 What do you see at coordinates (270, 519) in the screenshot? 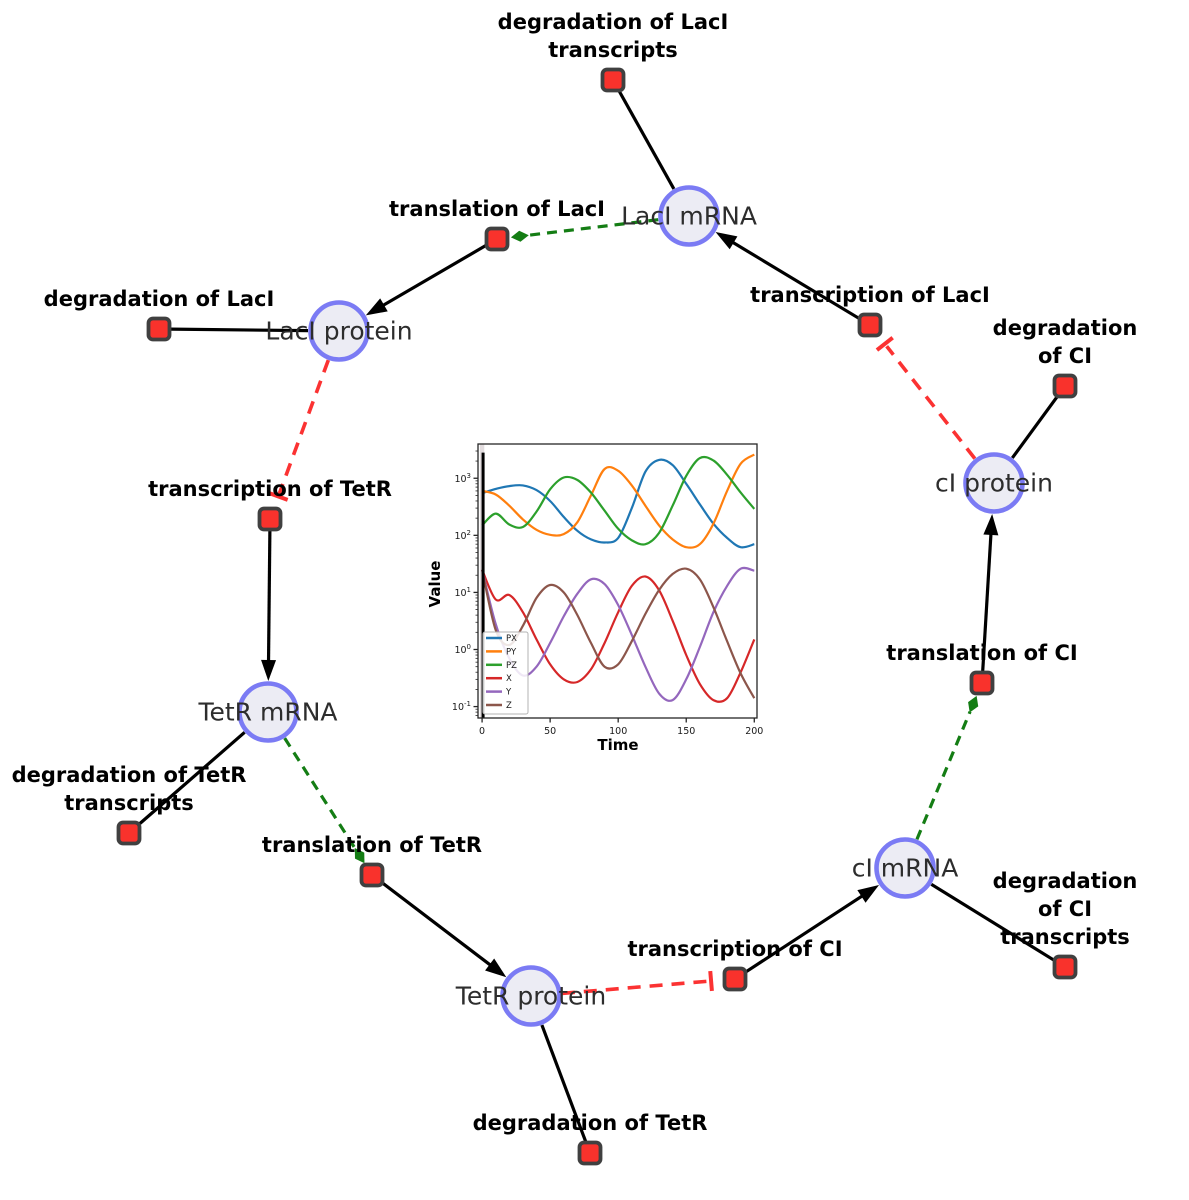
I see `reaction-node-transcription-tetr` at bounding box center [270, 519].